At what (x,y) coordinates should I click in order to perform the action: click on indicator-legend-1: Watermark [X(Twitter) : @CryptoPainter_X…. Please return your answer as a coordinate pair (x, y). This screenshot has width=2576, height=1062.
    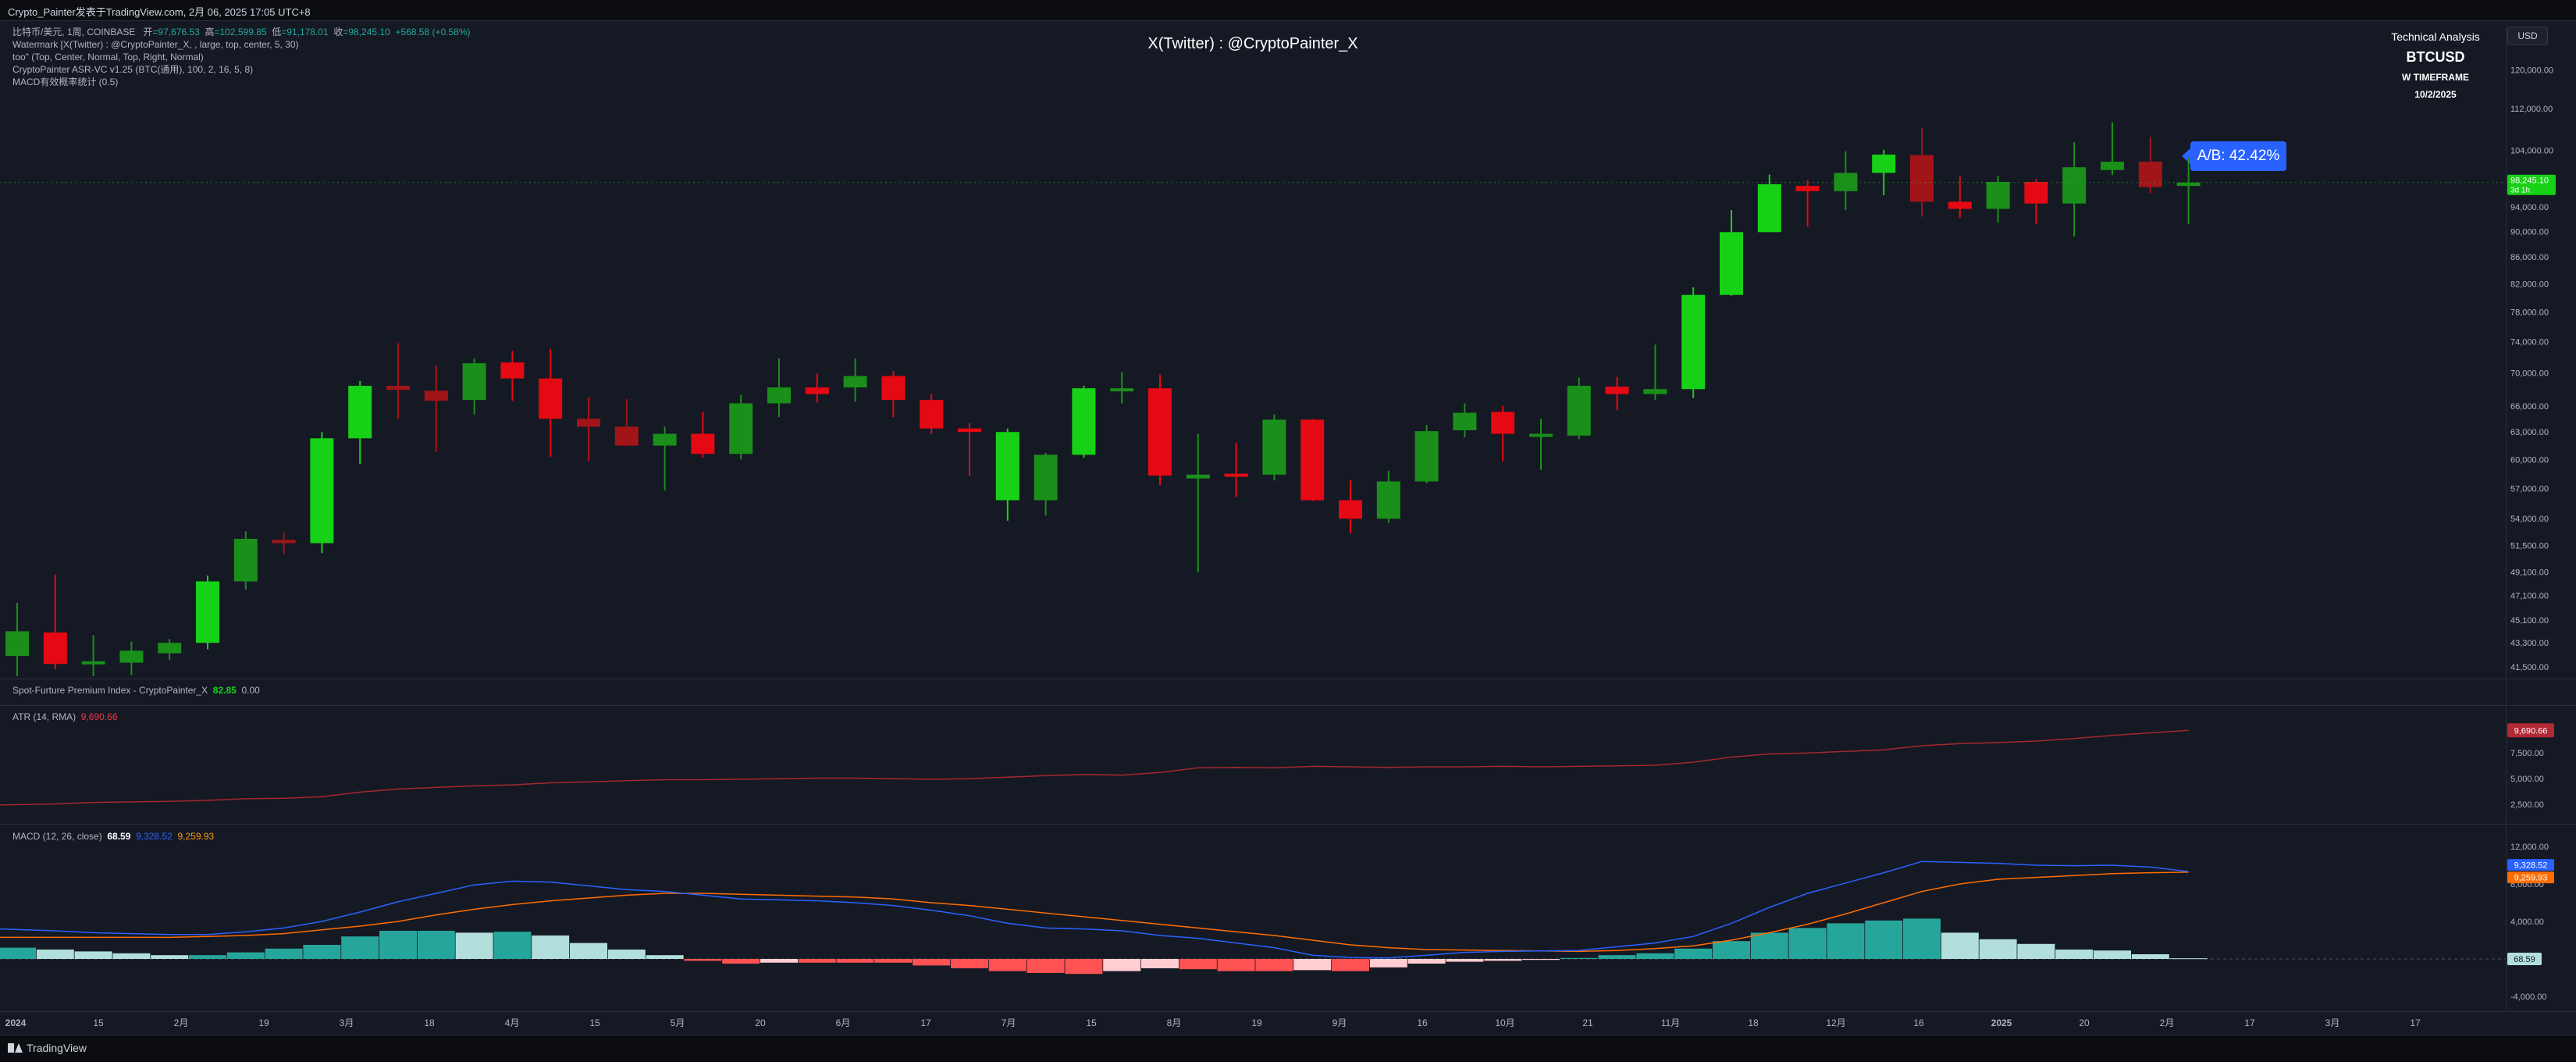
    Looking at the image, I should click on (155, 44).